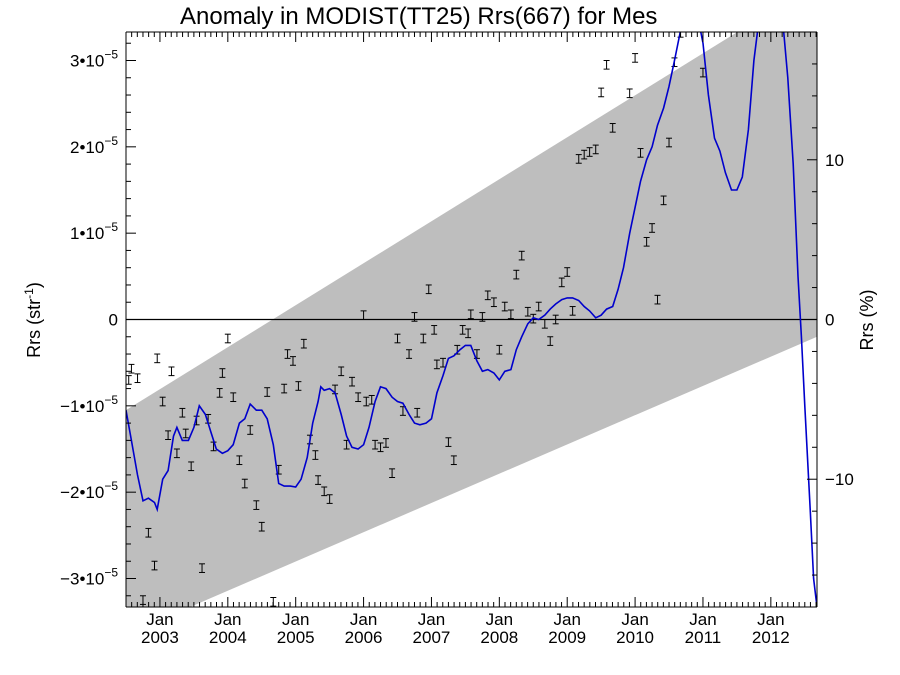  I want to click on y-tick-label: −2•10−5, so click(89, 490).